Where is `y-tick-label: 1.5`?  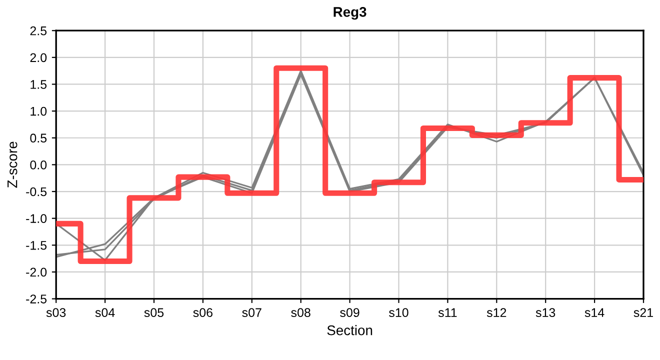 y-tick-label: 1.5 is located at coordinates (38, 84).